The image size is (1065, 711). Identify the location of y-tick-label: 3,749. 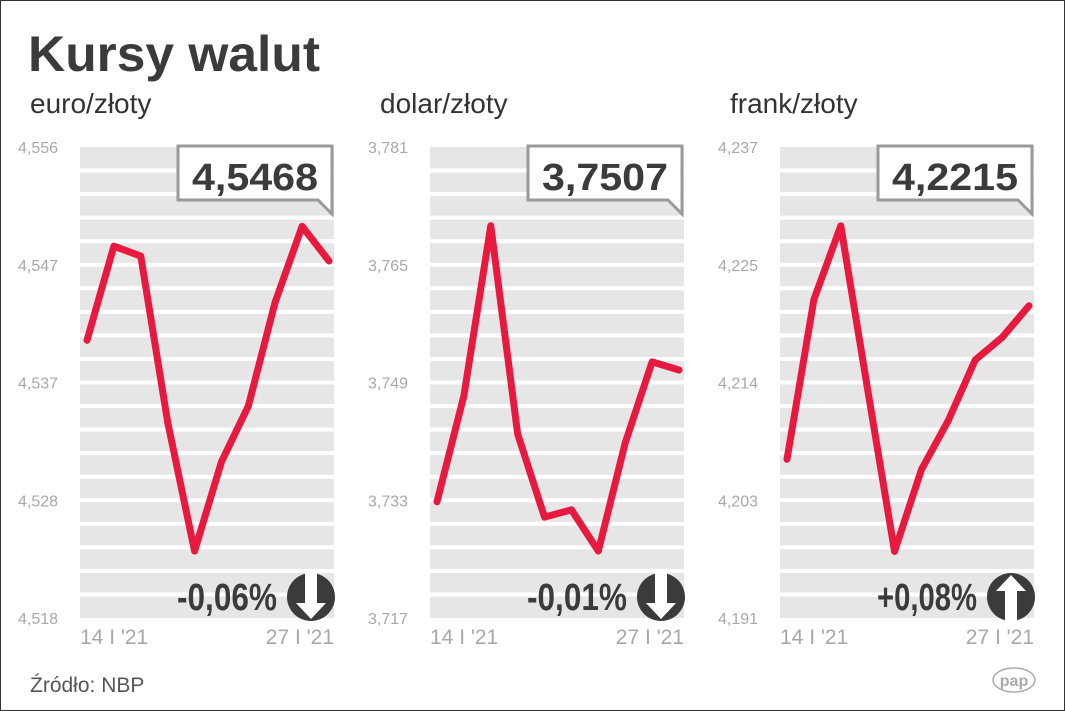
(388, 384).